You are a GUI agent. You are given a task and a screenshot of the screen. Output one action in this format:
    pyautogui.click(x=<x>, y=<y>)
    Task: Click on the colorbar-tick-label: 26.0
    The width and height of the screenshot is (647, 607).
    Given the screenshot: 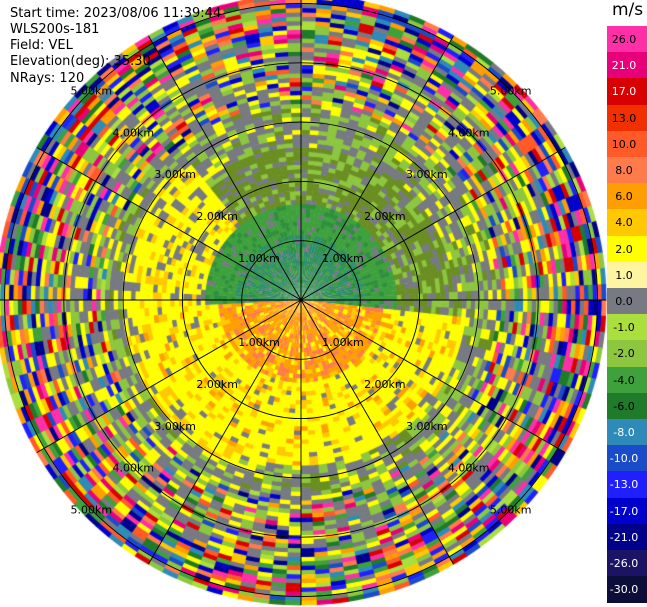 What is the action you would take?
    pyautogui.click(x=624, y=39)
    